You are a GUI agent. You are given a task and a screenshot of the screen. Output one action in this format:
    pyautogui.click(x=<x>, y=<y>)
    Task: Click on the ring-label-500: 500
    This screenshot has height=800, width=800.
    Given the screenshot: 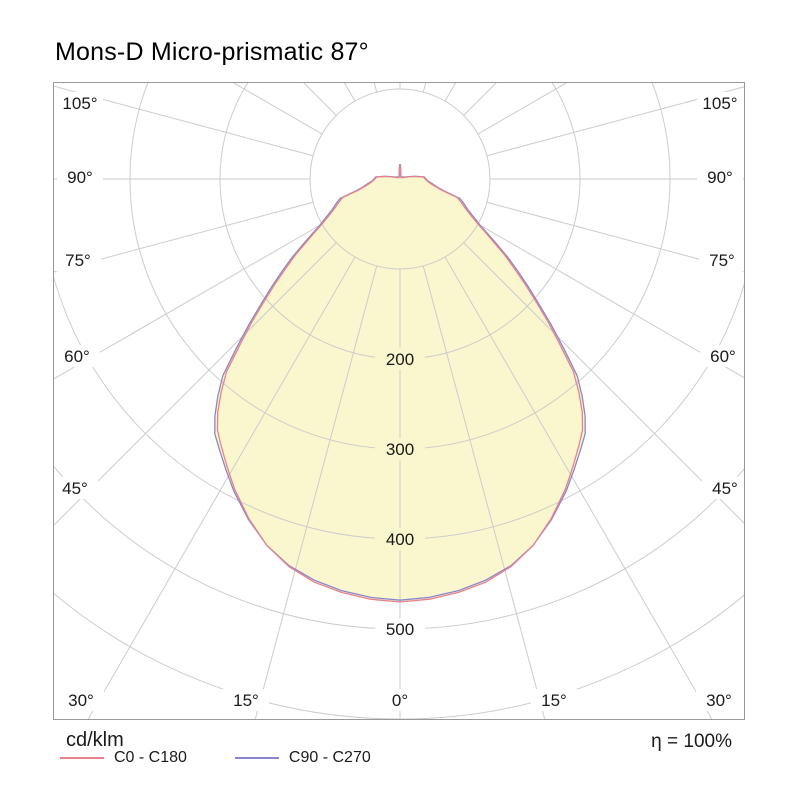 What is the action you would take?
    pyautogui.click(x=400, y=629)
    